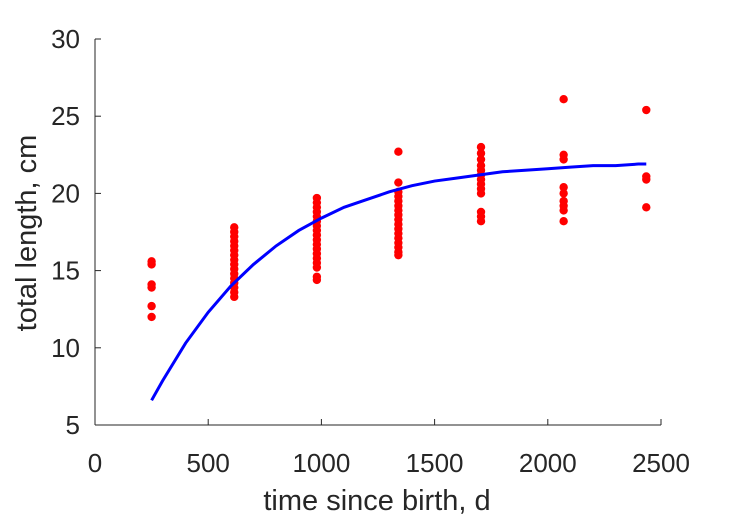 Image resolution: width=729 pixels, height=521 pixels. Describe the element at coordinates (548, 463) in the screenshot. I see `x-tick-label: 2000` at that location.